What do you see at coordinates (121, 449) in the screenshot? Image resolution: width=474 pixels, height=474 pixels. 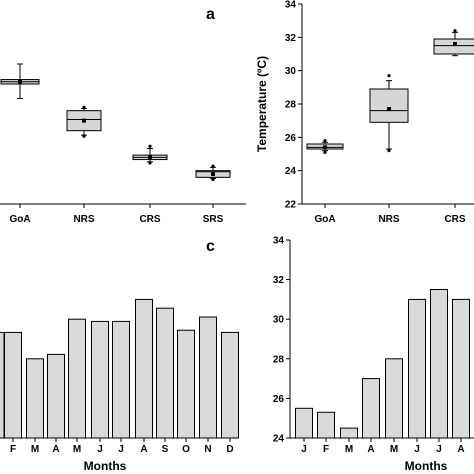 I see `c-xtick-label-5: J` at bounding box center [121, 449].